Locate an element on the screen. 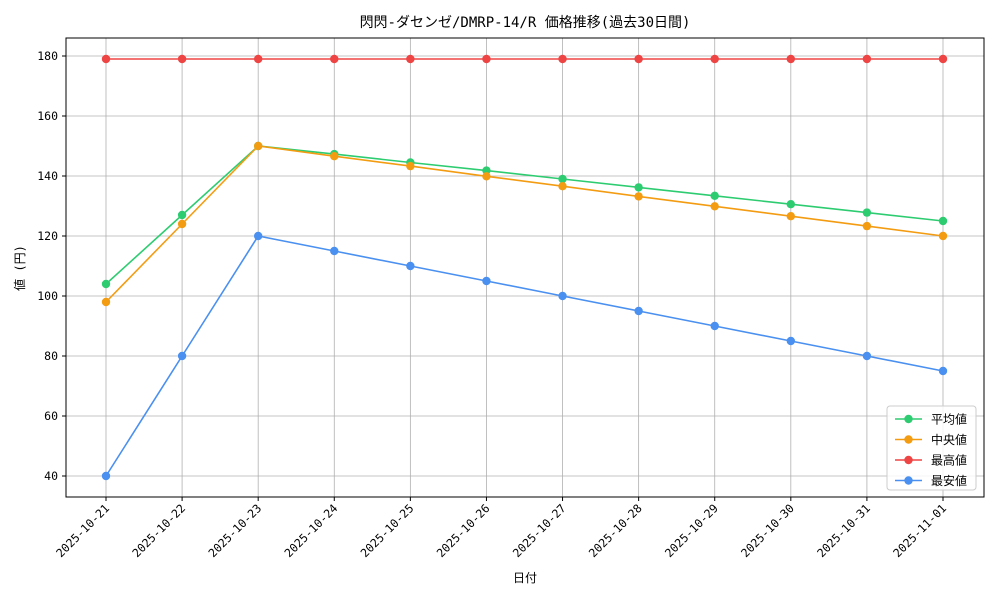 The image size is (1000, 605). legend-label: 最高値 is located at coordinates (949, 460).